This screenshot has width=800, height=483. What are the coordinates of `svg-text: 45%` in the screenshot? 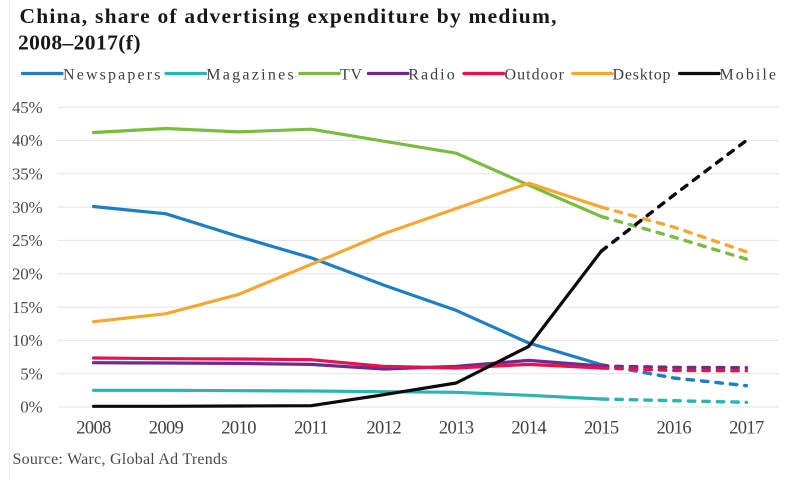 It's located at (27, 107).